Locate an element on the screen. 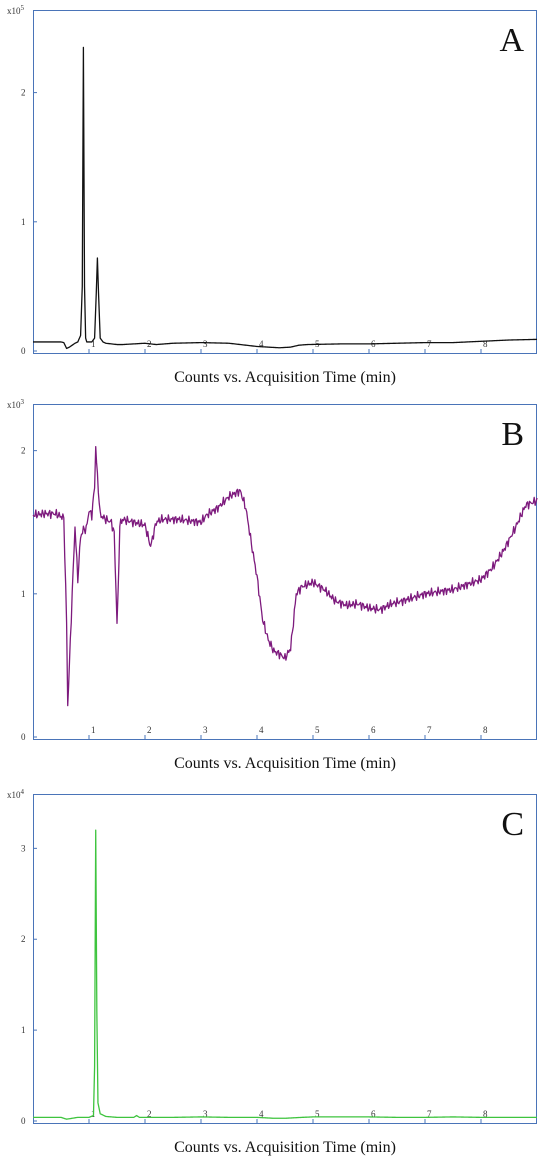  panel-label: A is located at coordinates (511, 40).